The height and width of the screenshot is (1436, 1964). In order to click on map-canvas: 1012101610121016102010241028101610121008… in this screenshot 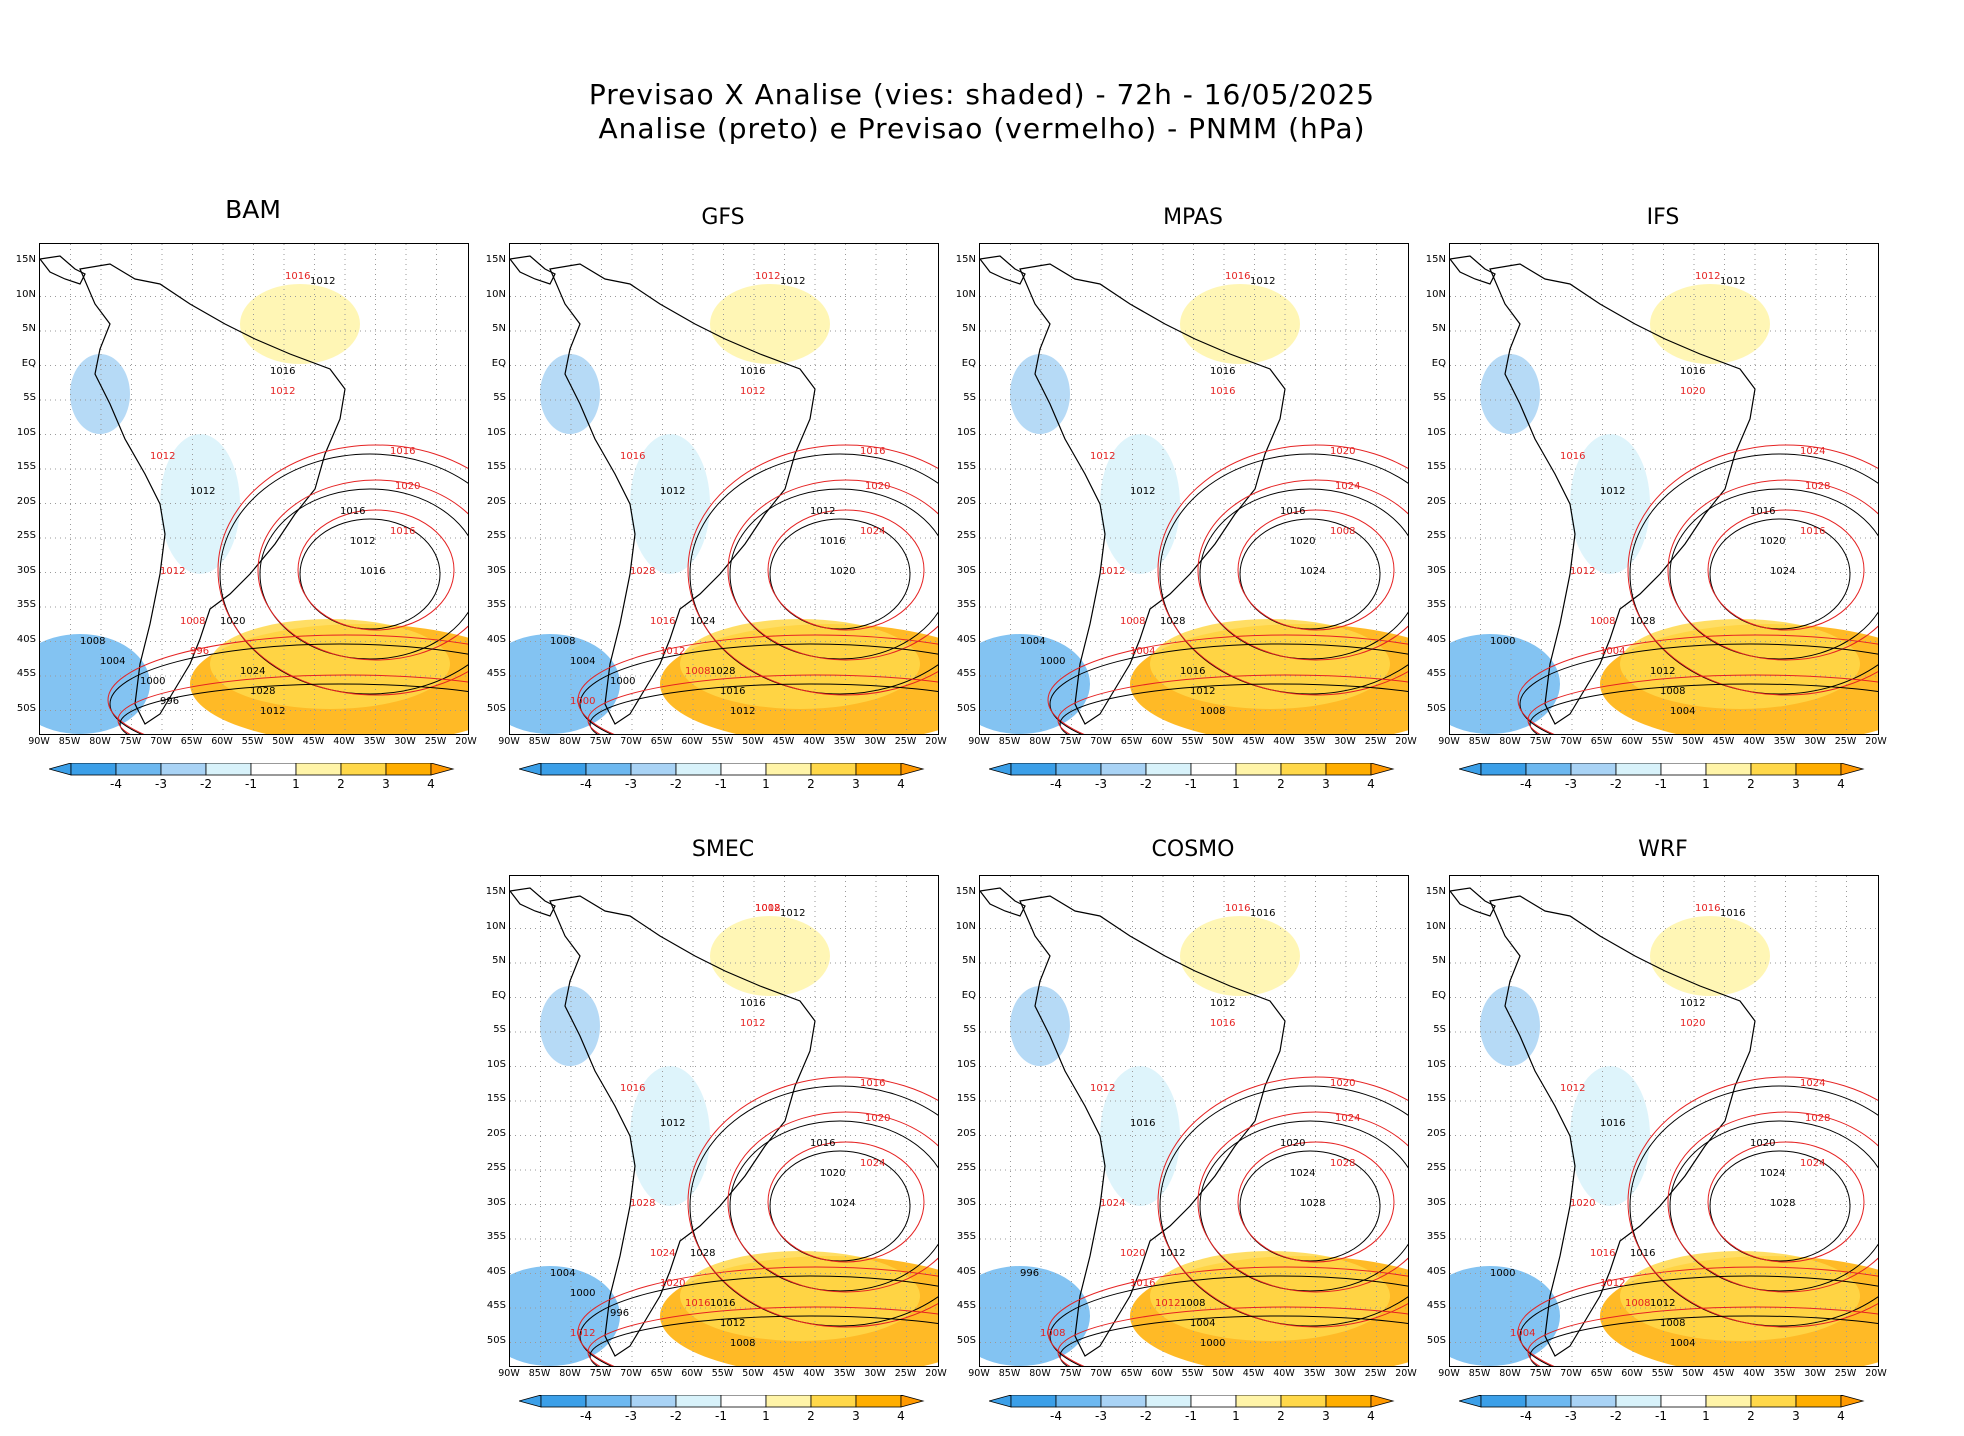, I will do `click(1194, 489)`.